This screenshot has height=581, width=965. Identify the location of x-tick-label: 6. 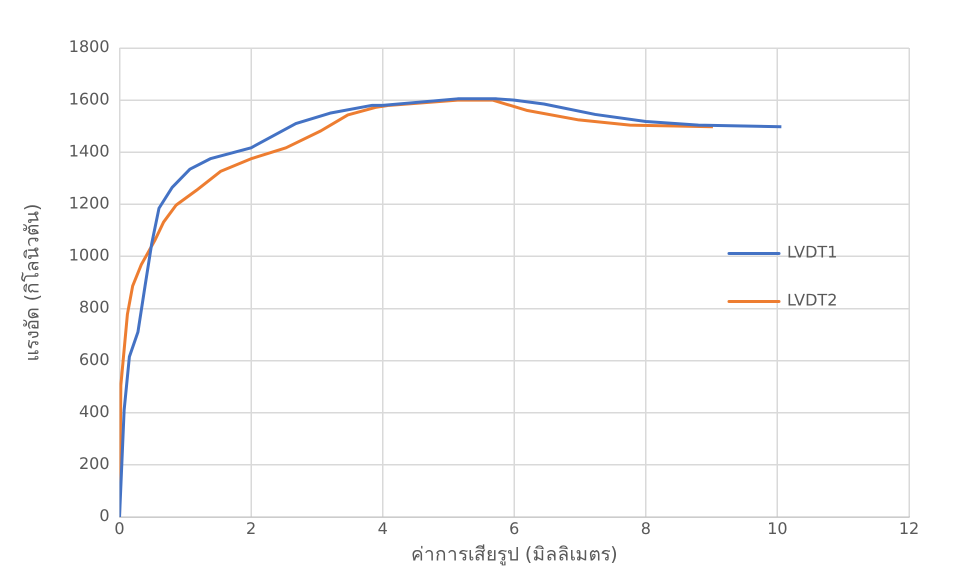
(514, 528).